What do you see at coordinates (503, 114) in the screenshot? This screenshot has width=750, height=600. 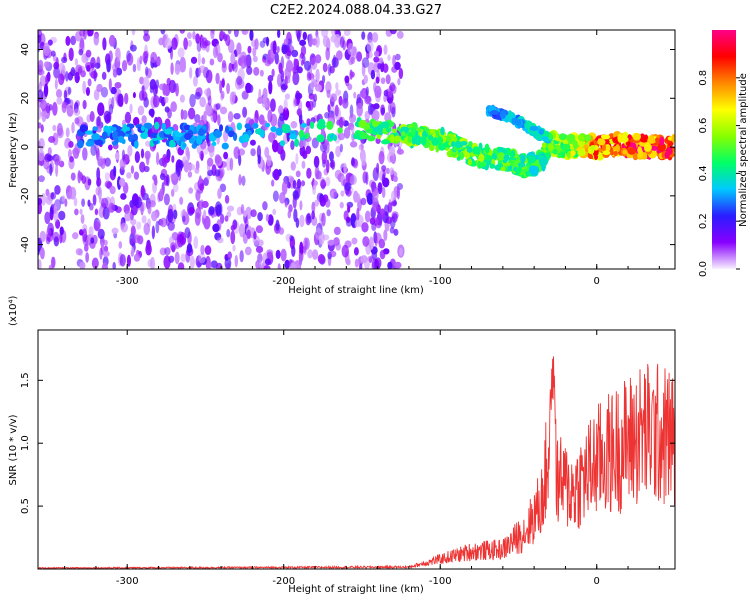 I see `spectrogram-branch-mark` at bounding box center [503, 114].